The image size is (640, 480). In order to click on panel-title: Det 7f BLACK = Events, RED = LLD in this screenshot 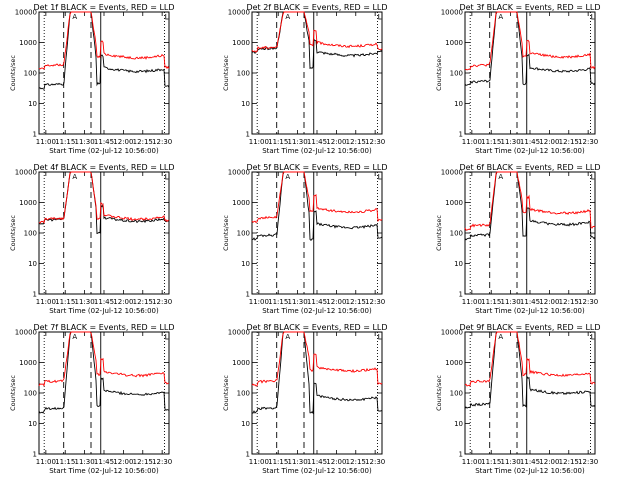, I will do `click(103, 327)`.